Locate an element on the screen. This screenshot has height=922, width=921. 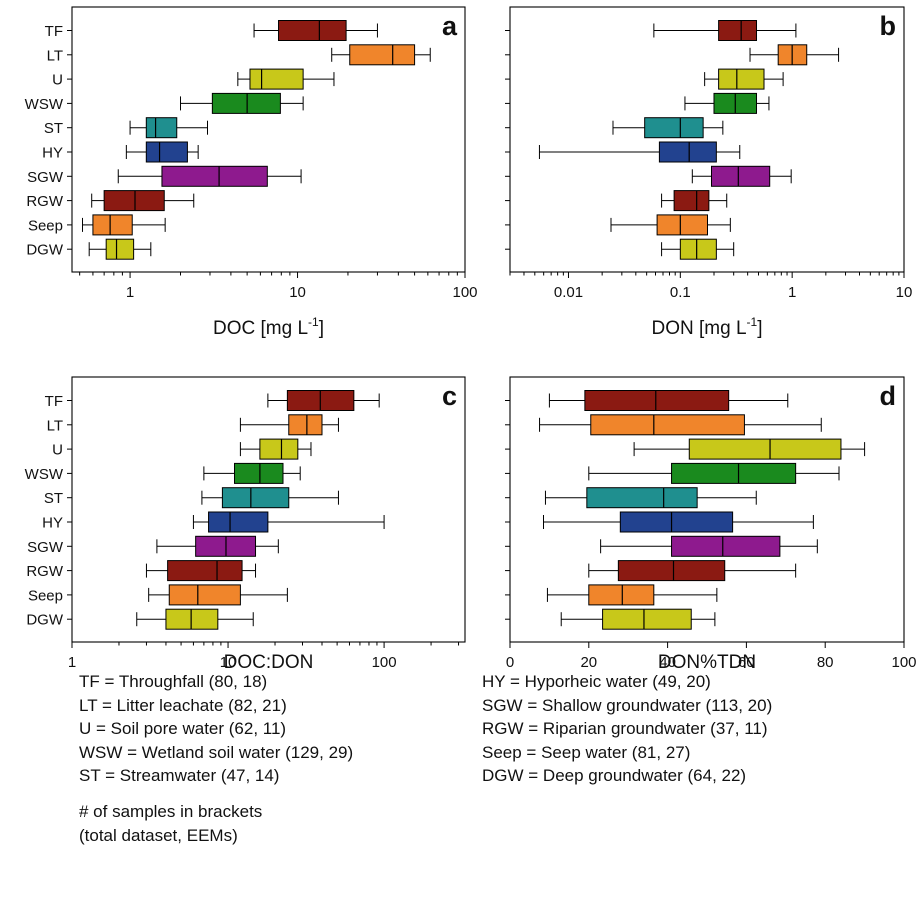
legend-entry-hy: HY = Hyporheic water (49, 20) is located at coordinates (596, 681).